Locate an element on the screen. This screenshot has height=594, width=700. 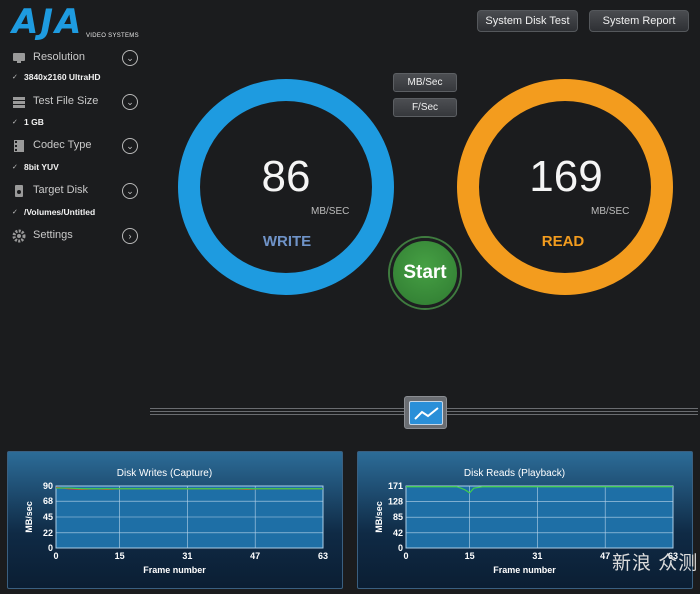
file-size-value: 1 GB is located at coordinates (34, 122).